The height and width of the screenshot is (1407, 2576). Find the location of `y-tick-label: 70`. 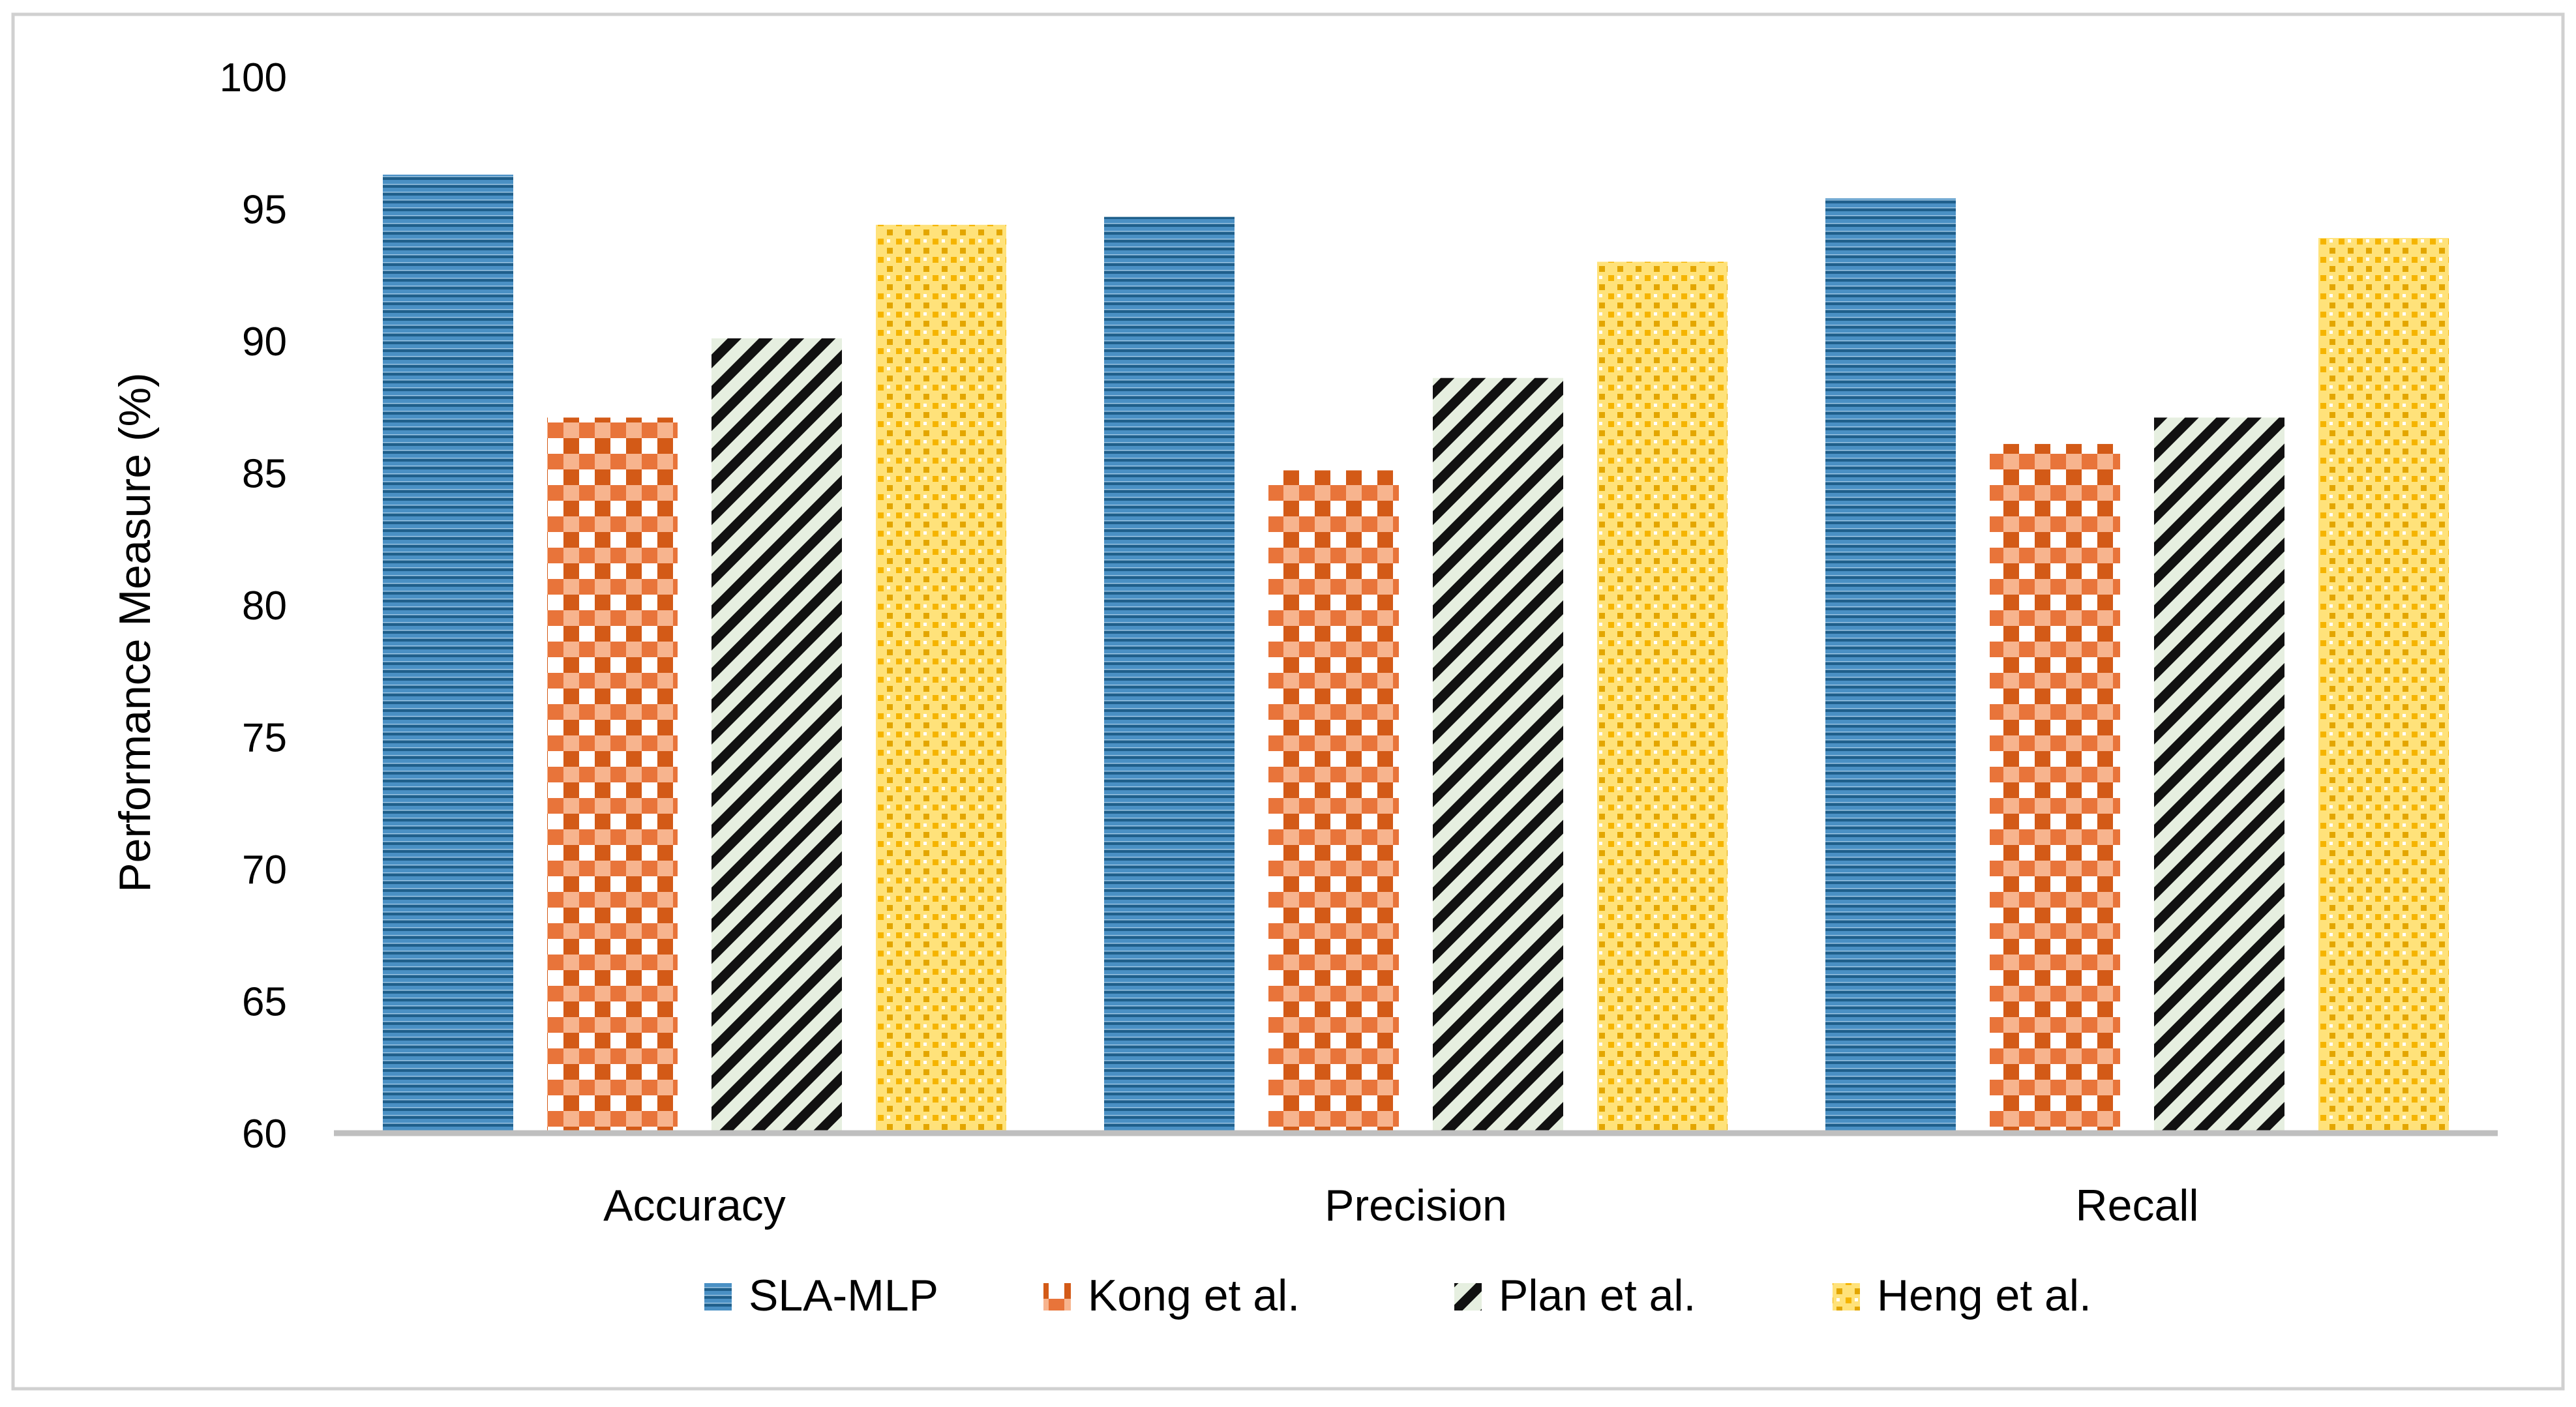

y-tick-label: 70 is located at coordinates (264, 871).